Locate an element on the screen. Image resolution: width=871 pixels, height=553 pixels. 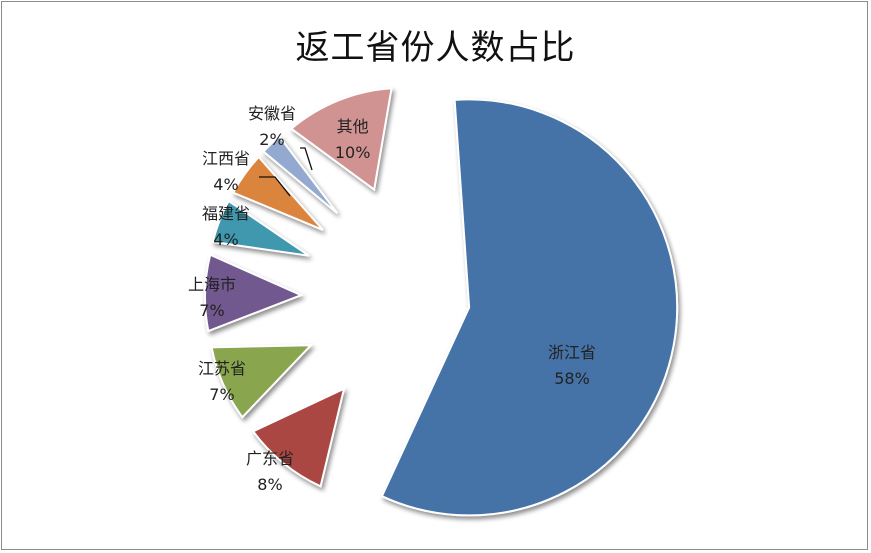
slice-label-percent-2: 8% is located at coordinates (269, 484).